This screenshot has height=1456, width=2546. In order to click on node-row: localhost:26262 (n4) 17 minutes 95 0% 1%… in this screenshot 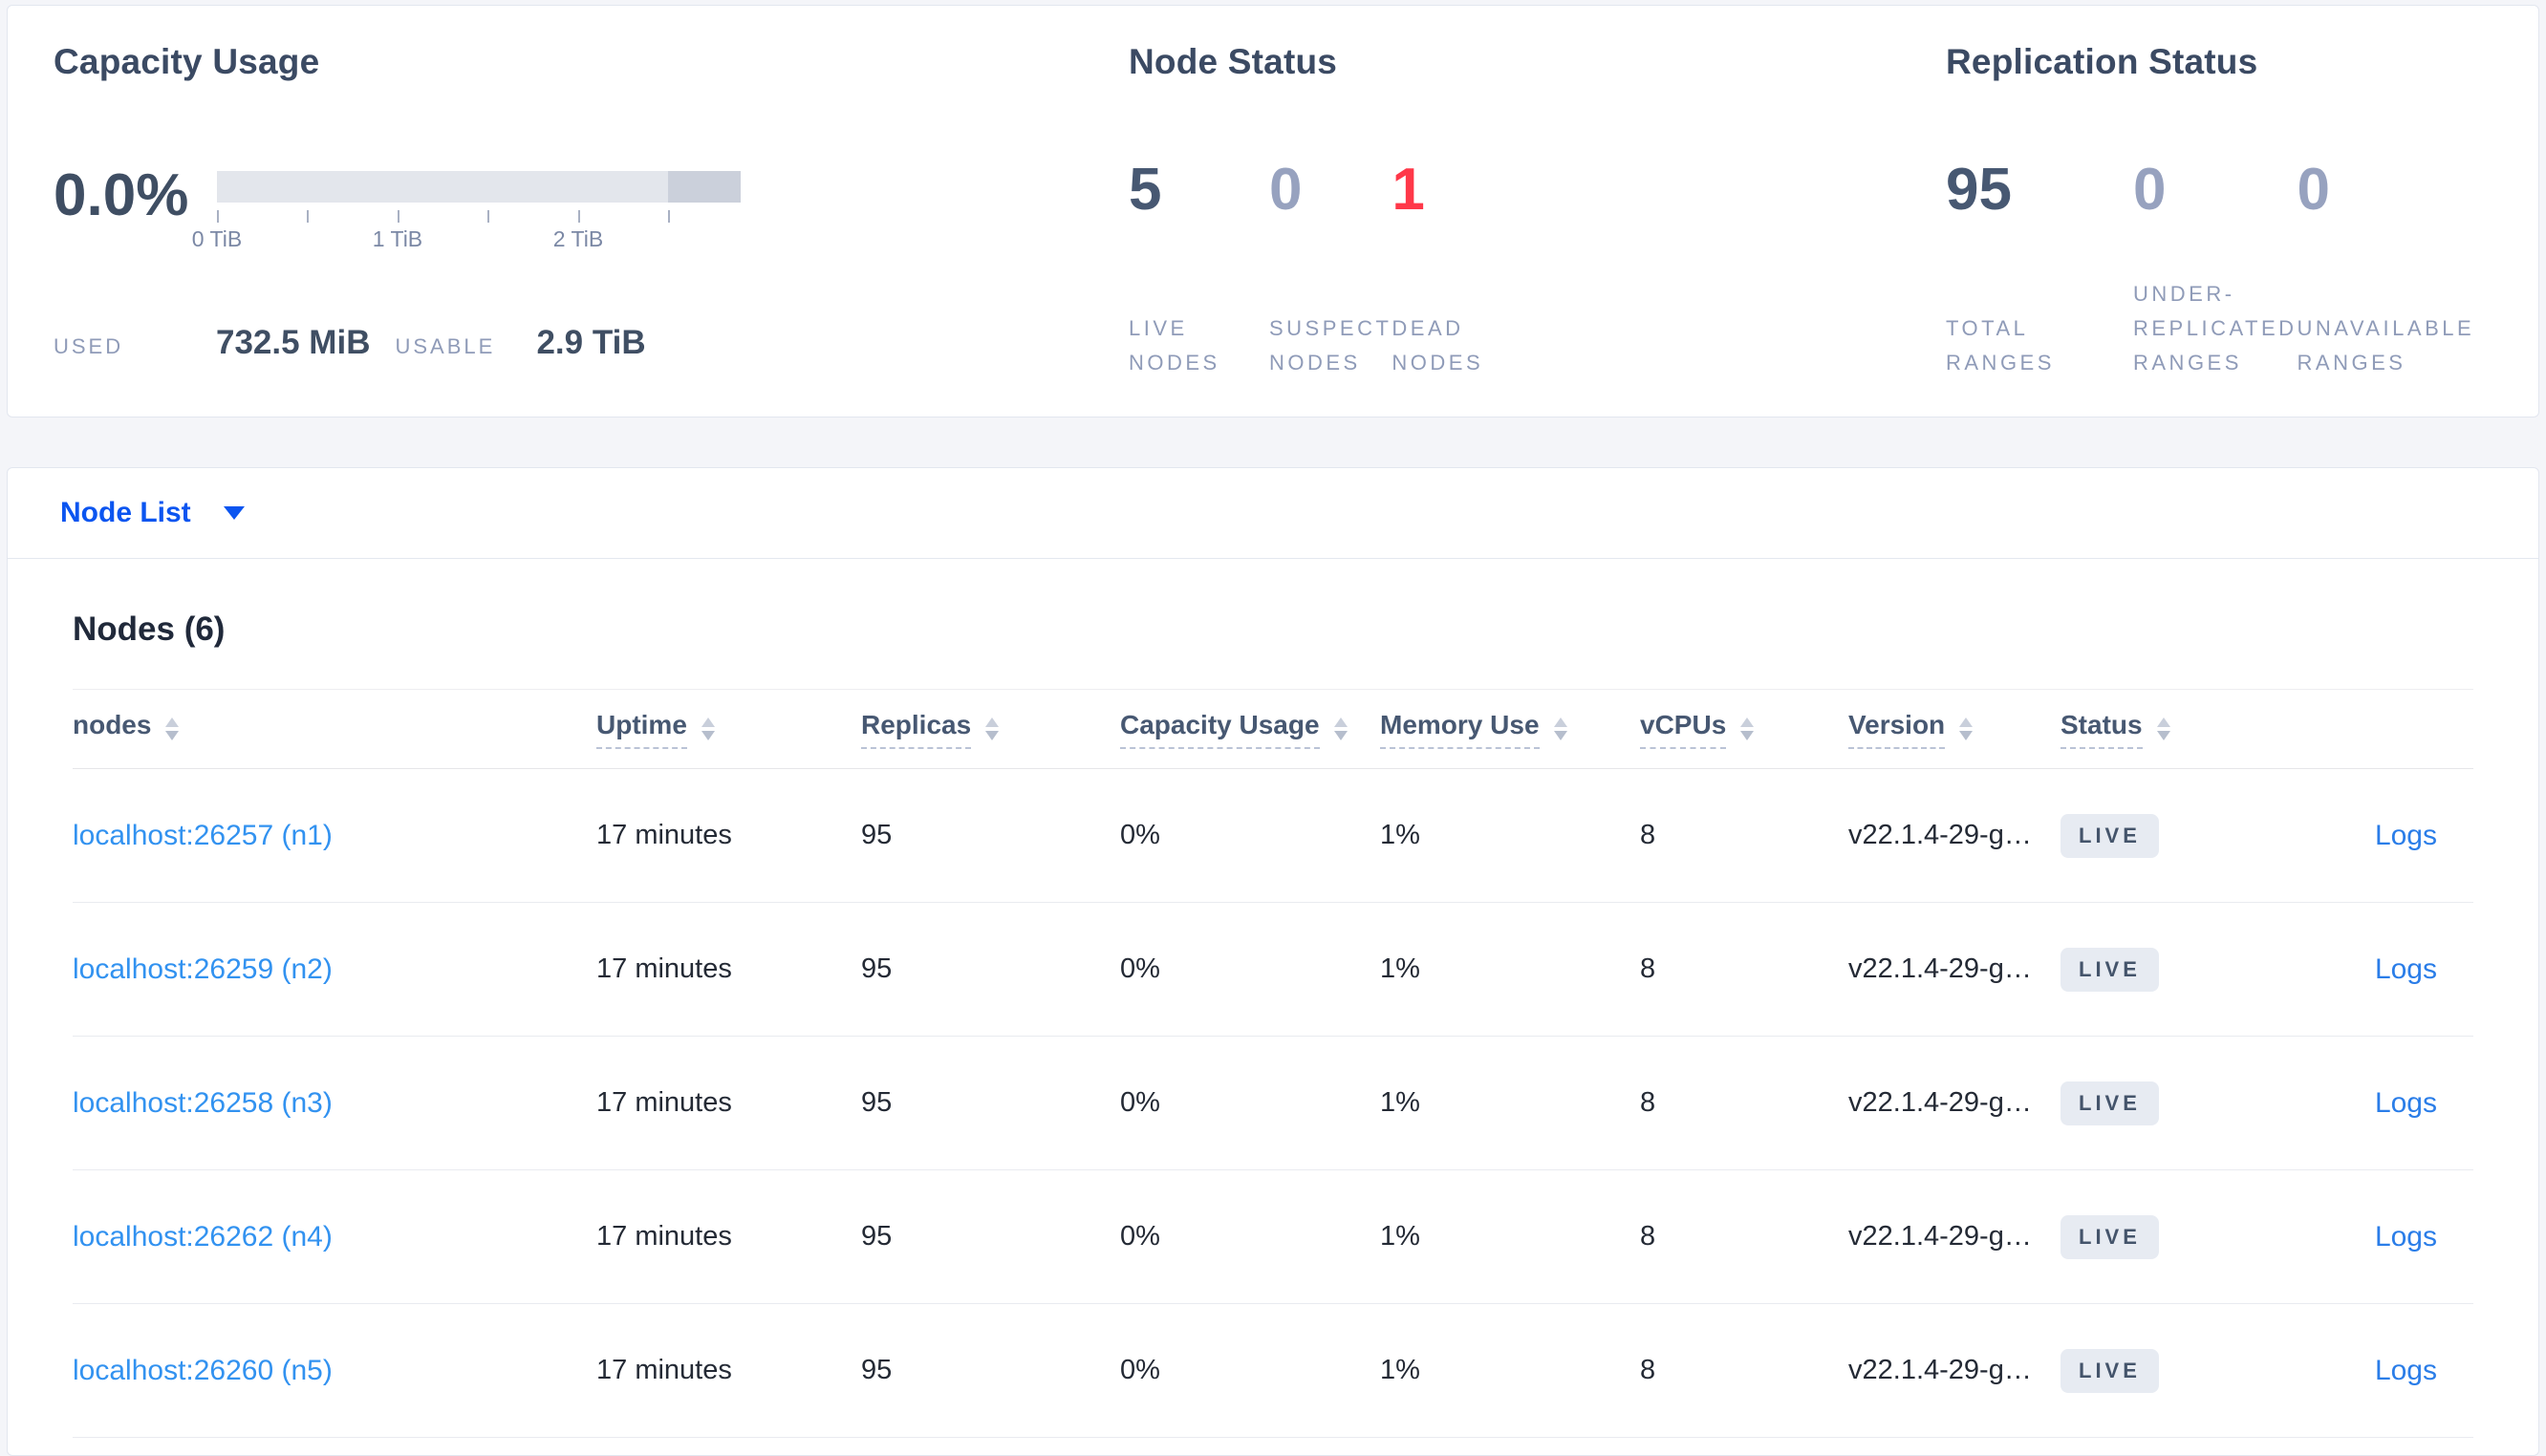, I will do `click(1273, 1237)`.